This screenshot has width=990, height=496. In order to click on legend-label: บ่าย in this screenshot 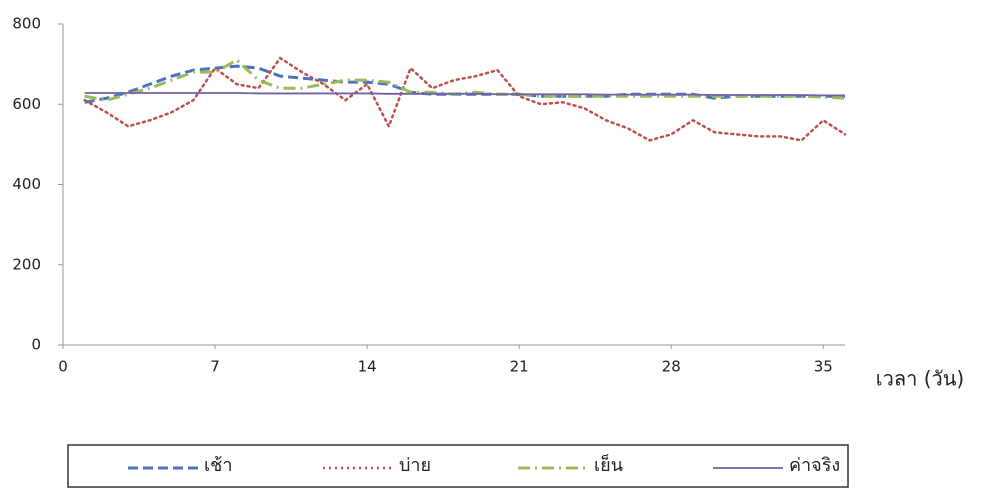, I will do `click(415, 465)`.